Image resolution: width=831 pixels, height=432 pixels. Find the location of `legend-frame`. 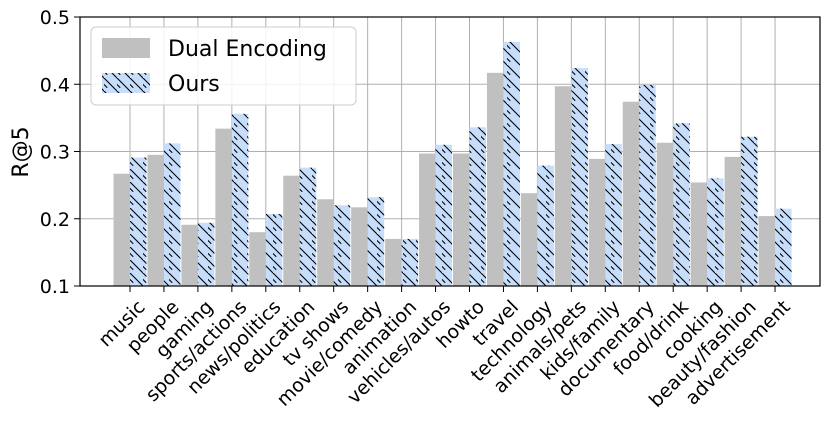

legend-frame is located at coordinates (223, 66).